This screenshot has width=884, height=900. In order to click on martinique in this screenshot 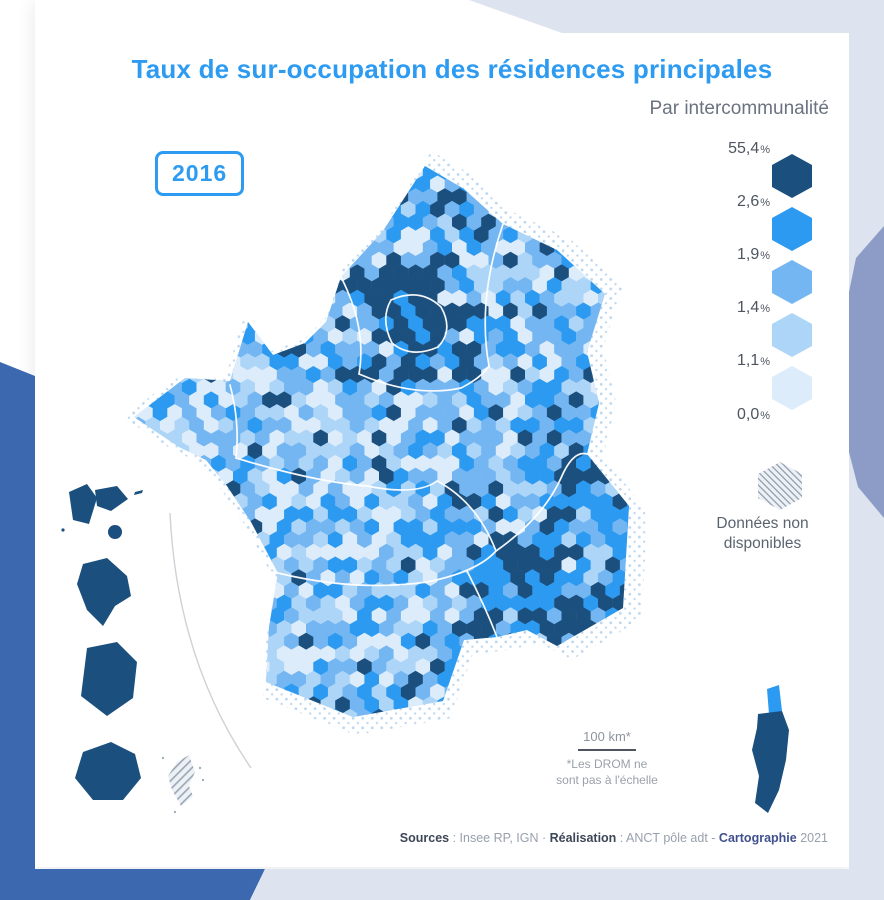, I will do `click(104, 592)`.